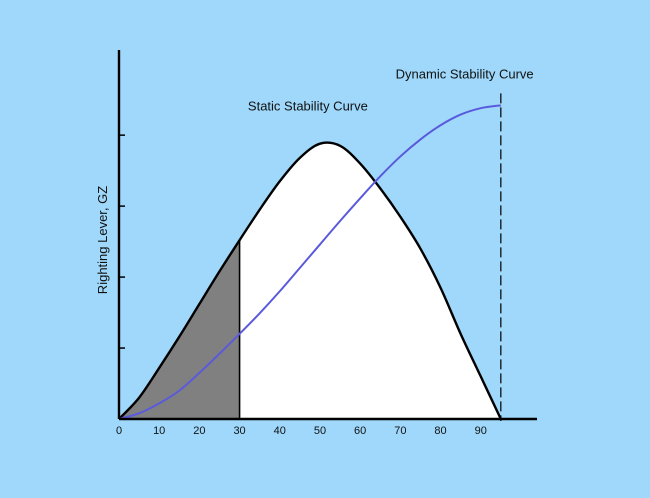  I want to click on x-tick-label: 70, so click(400, 431).